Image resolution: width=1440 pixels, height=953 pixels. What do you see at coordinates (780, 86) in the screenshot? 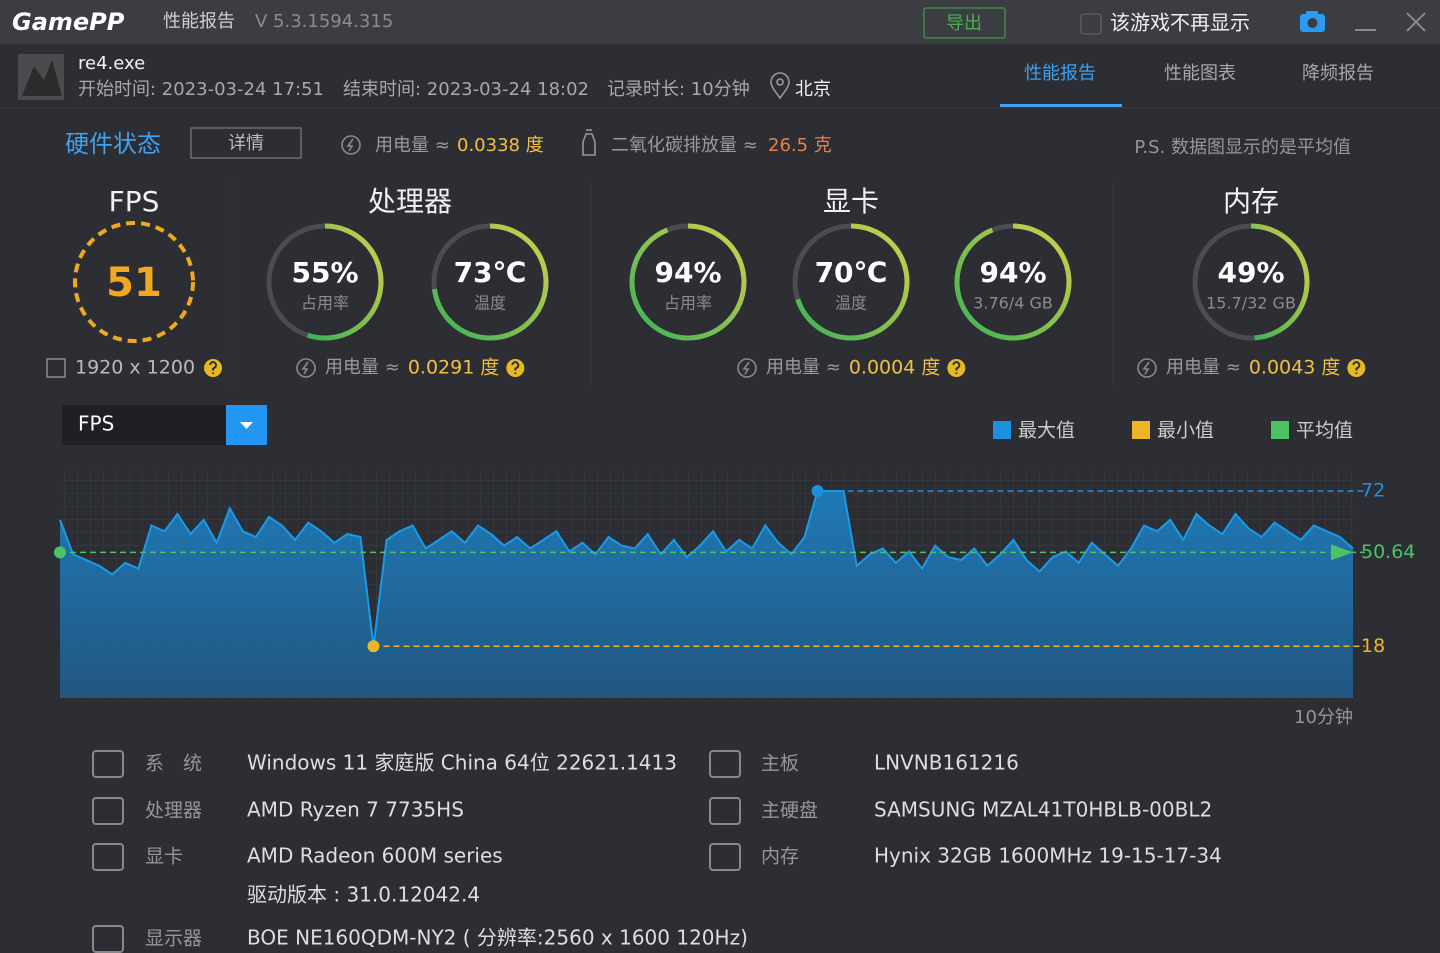
I see `location-icon` at bounding box center [780, 86].